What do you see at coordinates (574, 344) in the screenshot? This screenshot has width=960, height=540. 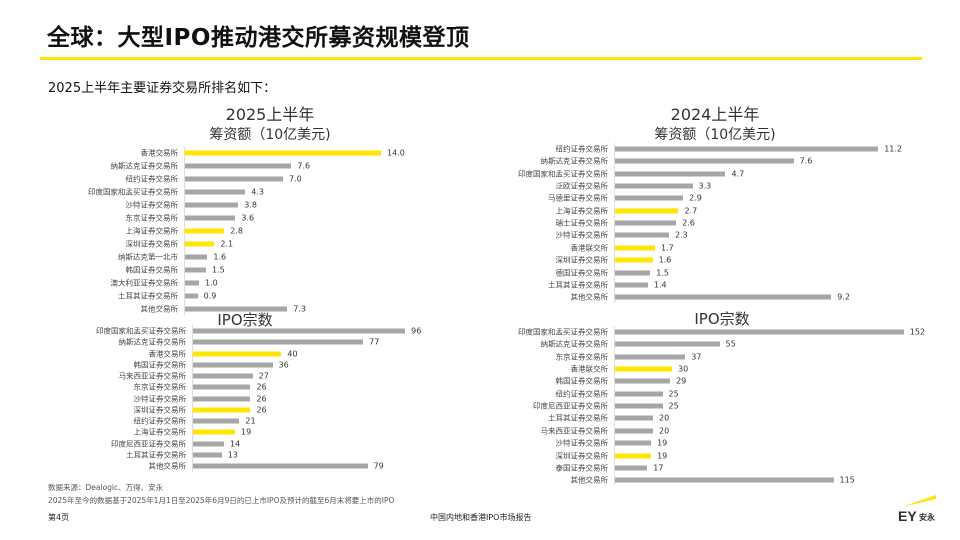 I see `category-label: 纳斯达克证券交易所` at bounding box center [574, 344].